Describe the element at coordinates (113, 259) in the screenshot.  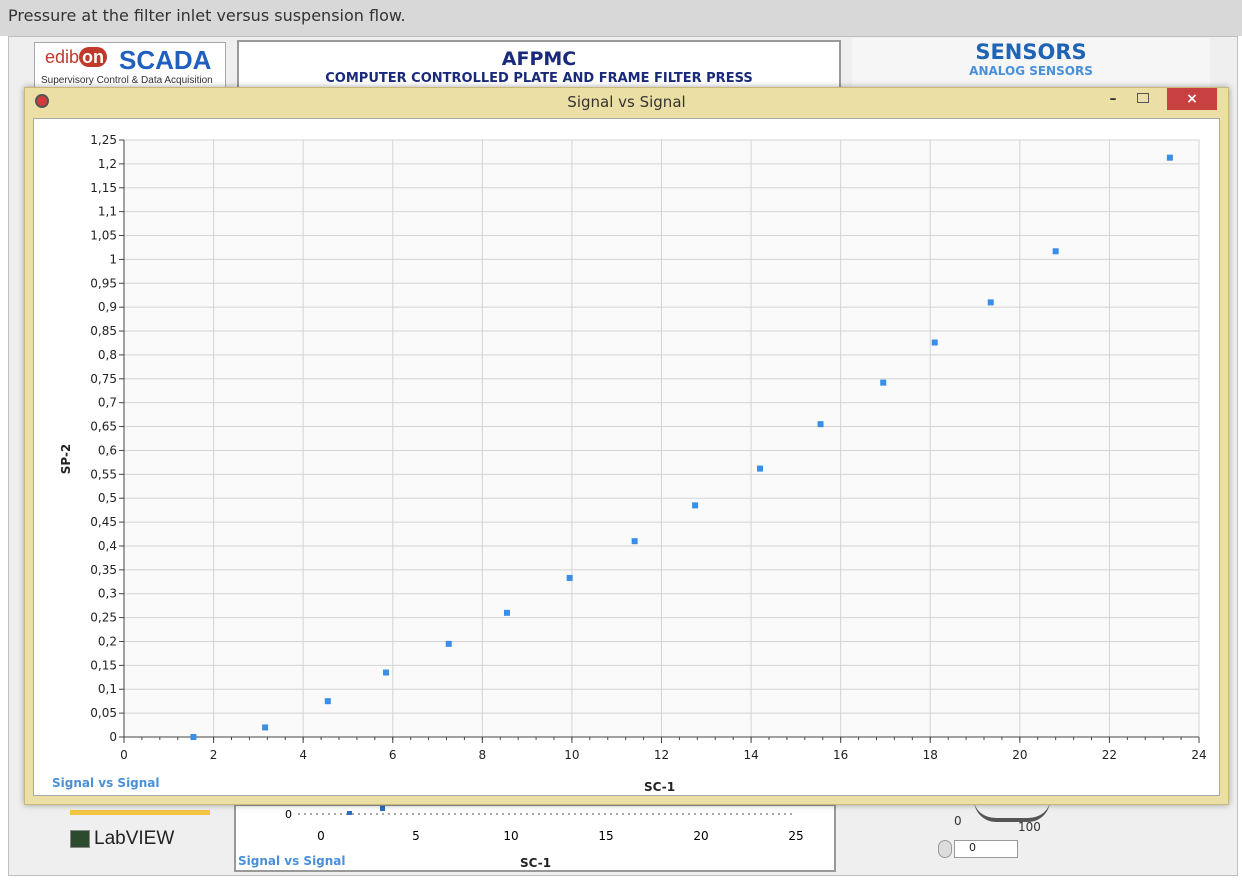
I see `y-tick-label: 1` at that location.